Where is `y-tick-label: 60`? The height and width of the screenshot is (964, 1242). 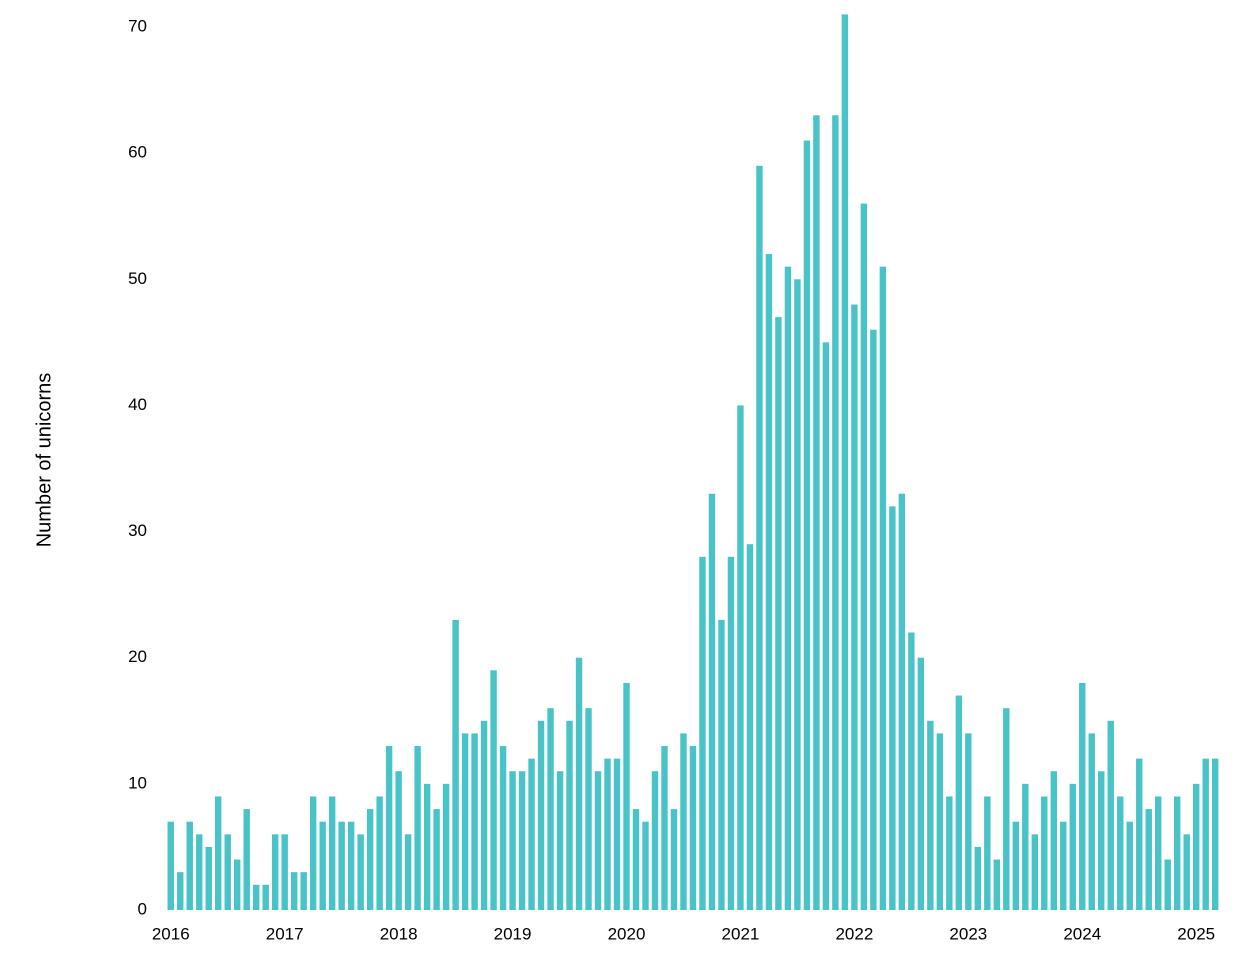 y-tick-label: 60 is located at coordinates (137, 152).